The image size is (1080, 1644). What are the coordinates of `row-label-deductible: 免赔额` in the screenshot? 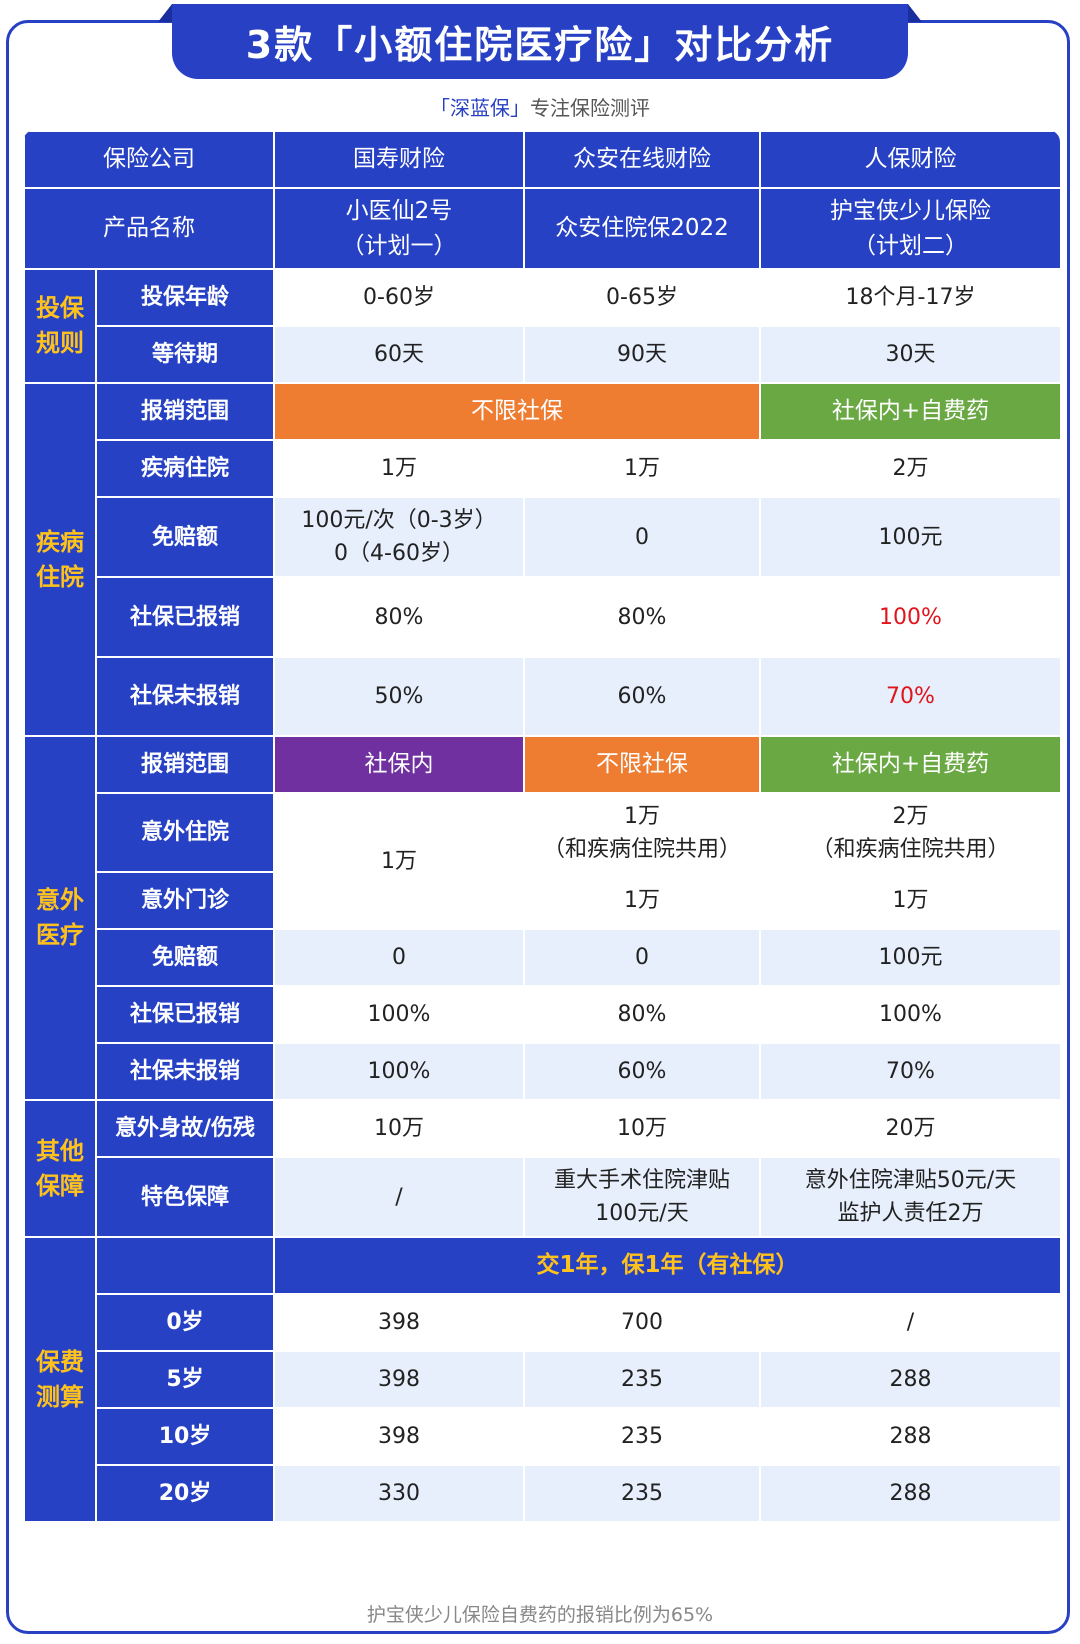 It's located at (185, 537).